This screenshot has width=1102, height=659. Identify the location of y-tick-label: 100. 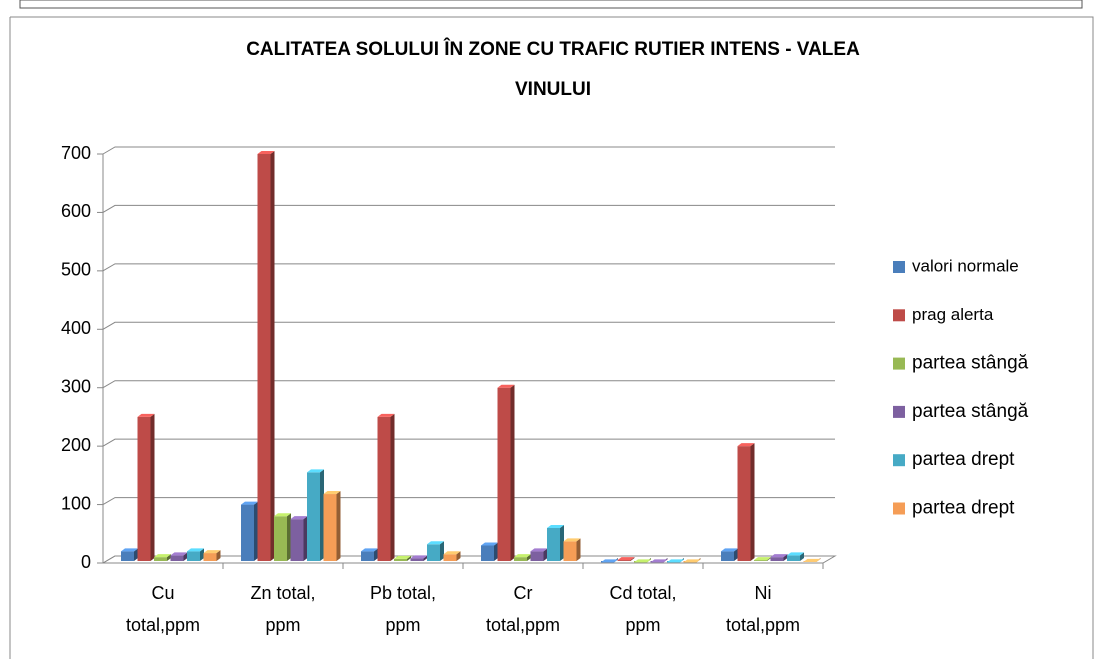
(76, 503).